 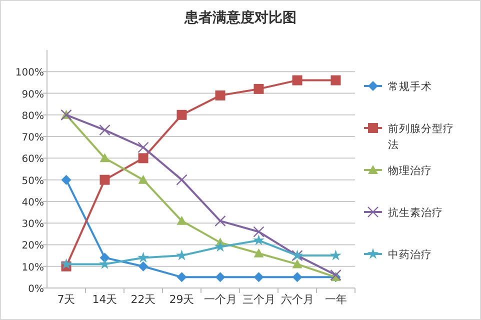 I want to click on y-tick-label: 60%, so click(x=33, y=160).